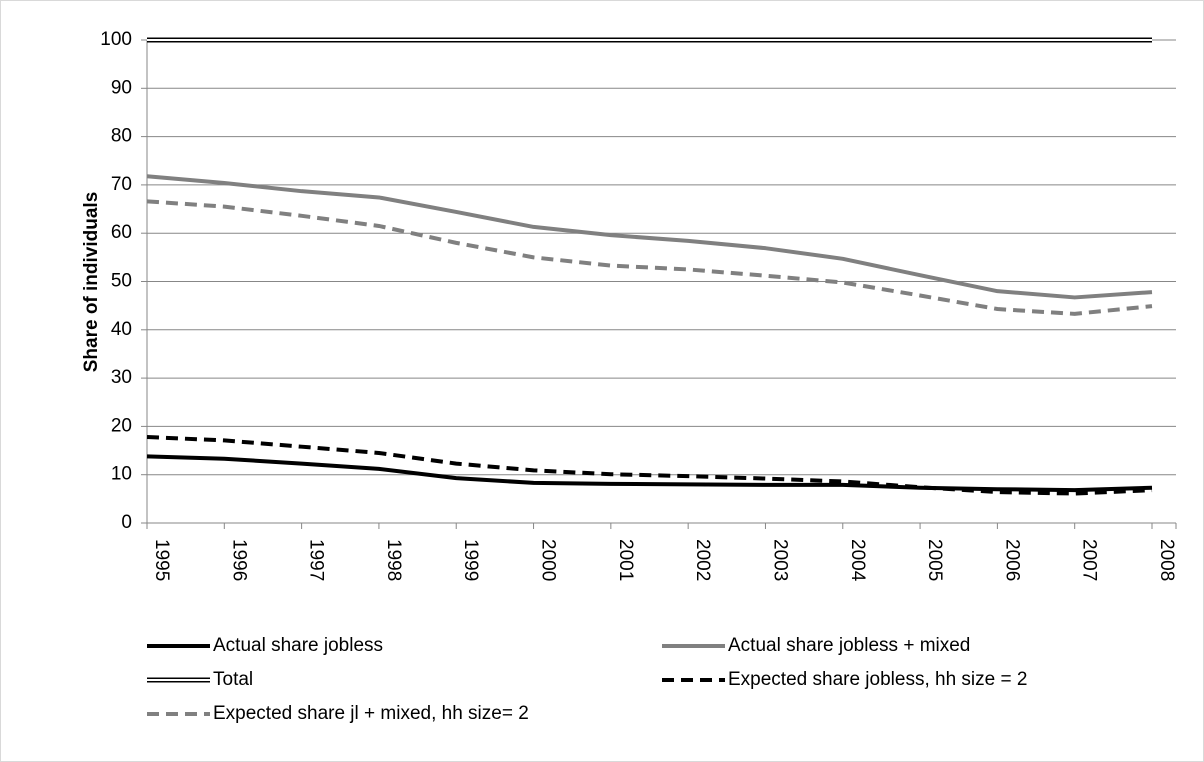 The image size is (1204, 762). What do you see at coordinates (121, 232) in the screenshot?
I see `y-tick-label: 60` at bounding box center [121, 232].